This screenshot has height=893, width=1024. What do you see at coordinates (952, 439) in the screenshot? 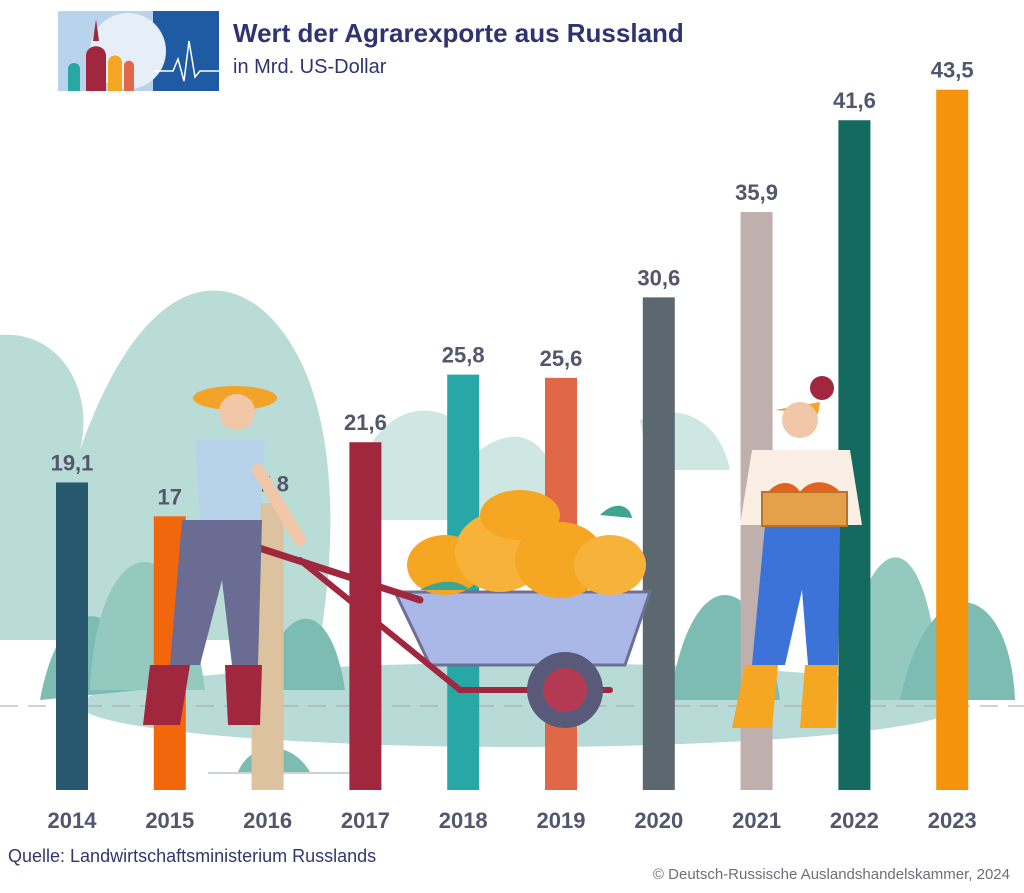
I see `bar-2023` at bounding box center [952, 439].